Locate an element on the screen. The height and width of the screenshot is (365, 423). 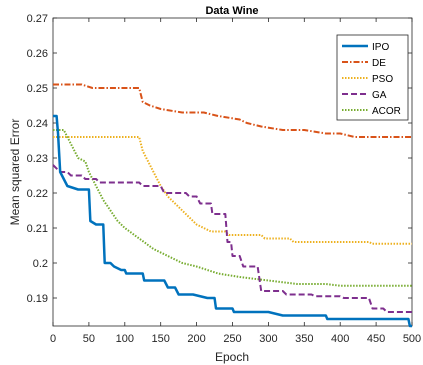
legend-label-de: DE is located at coordinates (379, 63).